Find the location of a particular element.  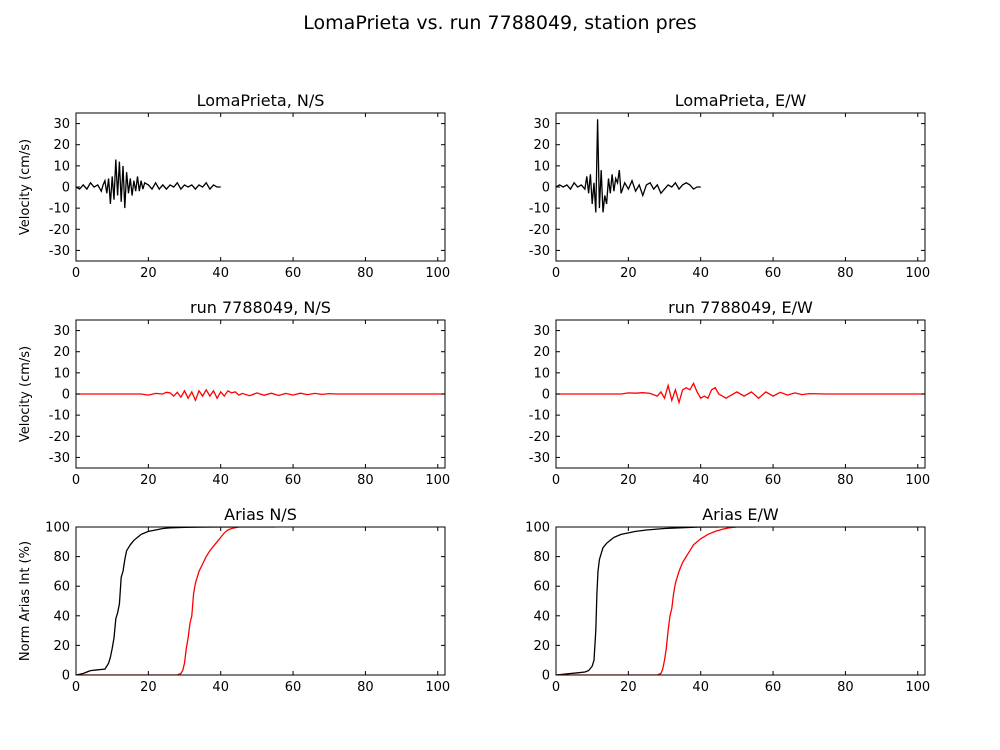

y-axis-label: Norm Arias Int (%) is located at coordinates (25, 601).